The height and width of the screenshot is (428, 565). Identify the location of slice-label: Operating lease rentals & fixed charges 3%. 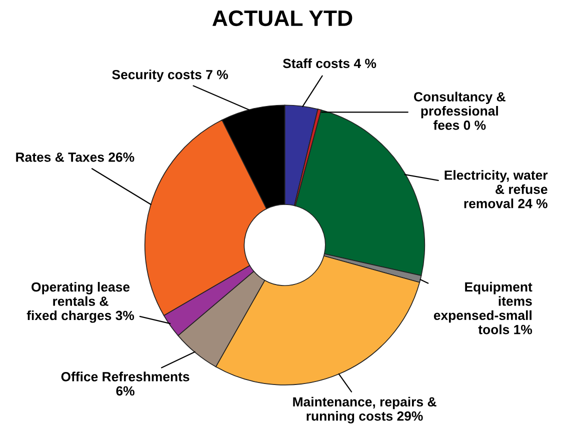
(80, 302).